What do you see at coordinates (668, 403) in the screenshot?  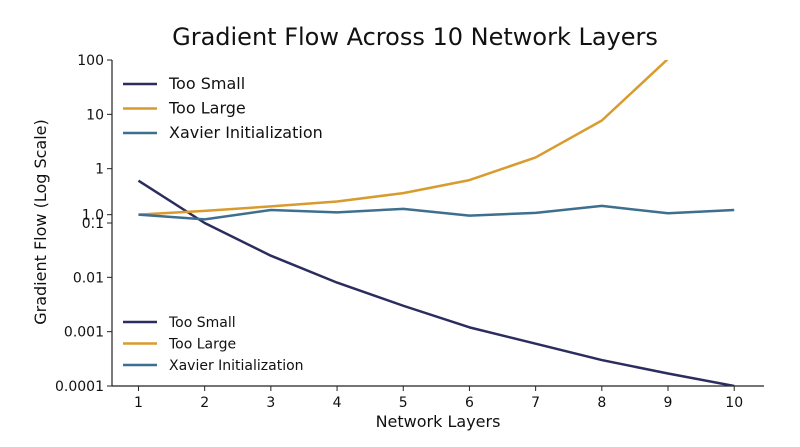 I see `x-tick-label: 9` at bounding box center [668, 403].